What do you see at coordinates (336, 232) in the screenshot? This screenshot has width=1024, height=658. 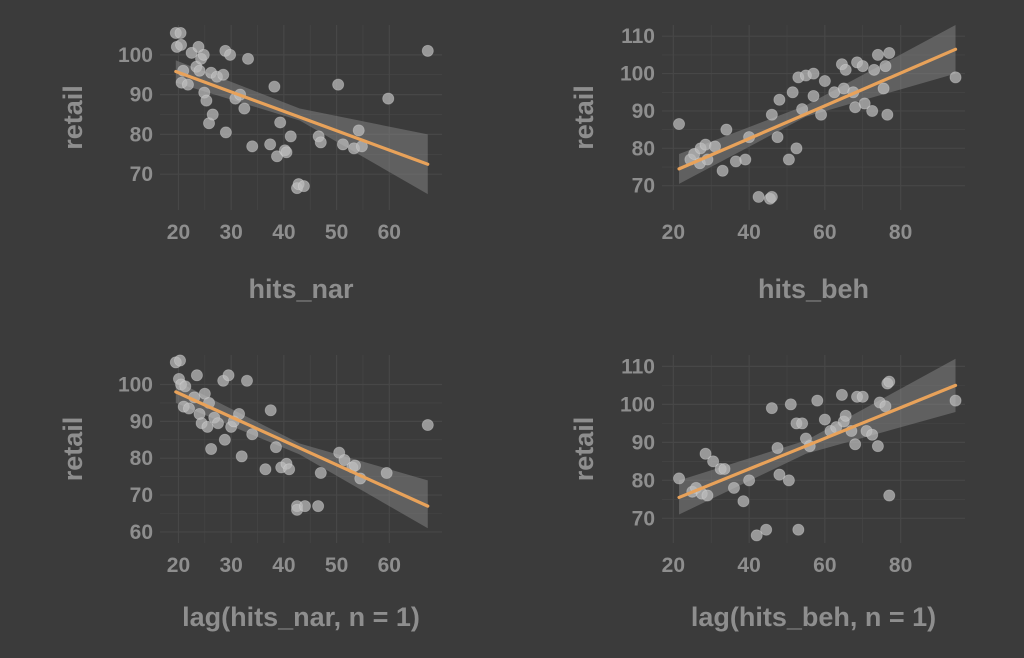 I see `x-tick-label: 50` at bounding box center [336, 232].